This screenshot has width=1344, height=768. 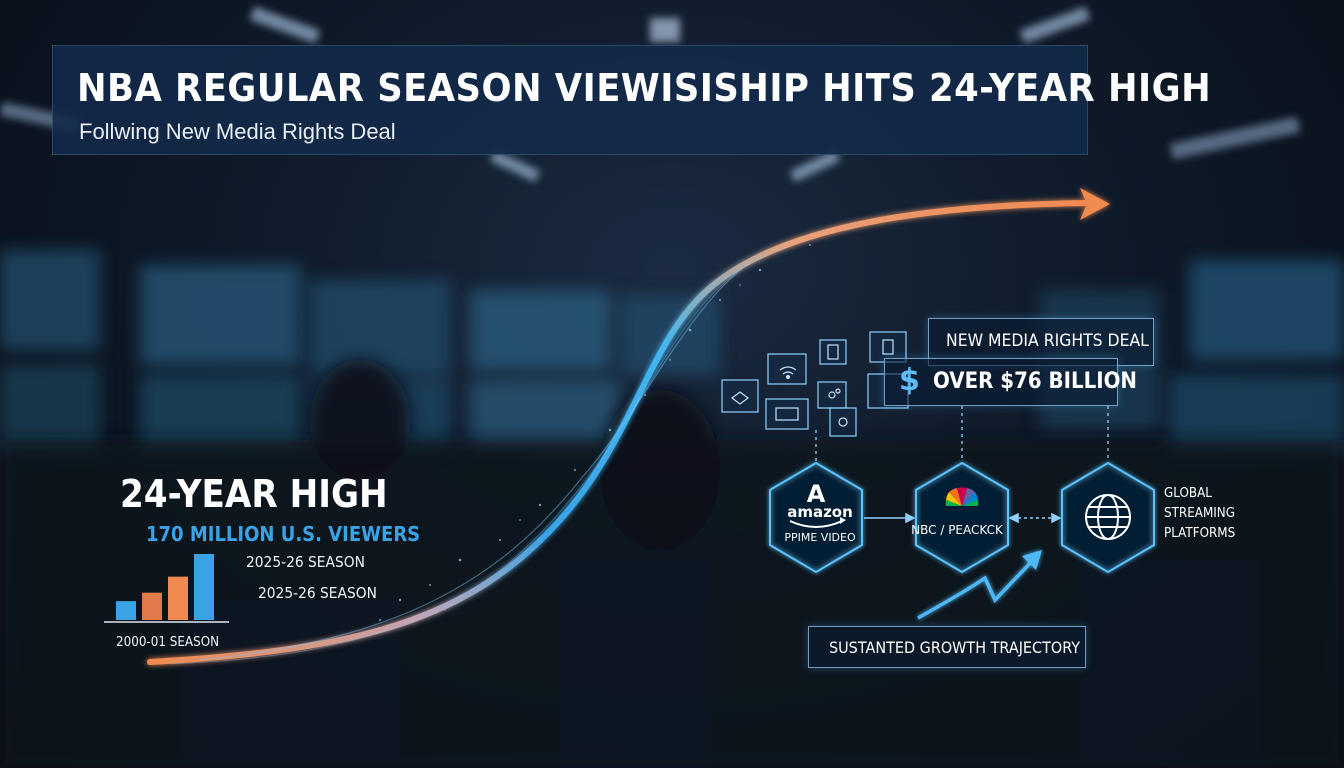 What do you see at coordinates (962, 435) in the screenshot?
I see `deal-connectors` at bounding box center [962, 435].